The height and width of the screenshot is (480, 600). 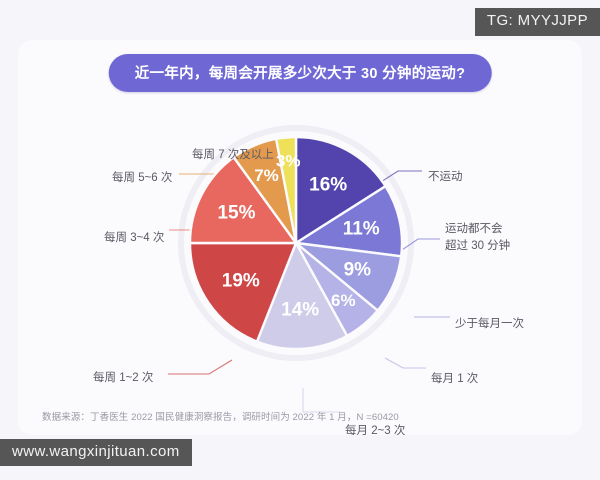 What do you see at coordinates (142, 178) in the screenshot?
I see `pie-callout-label: 每周 5~6 次` at bounding box center [142, 178].